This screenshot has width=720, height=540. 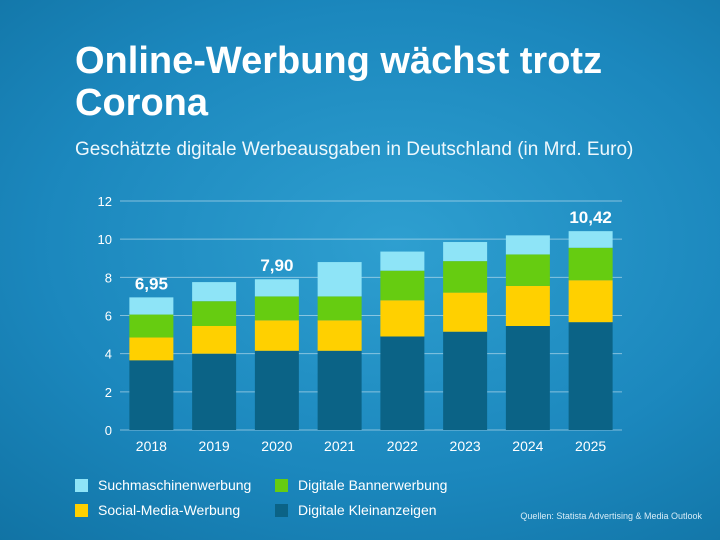 What do you see at coordinates (339, 446) in the screenshot?
I see `x-tick-label: 2021` at bounding box center [339, 446].